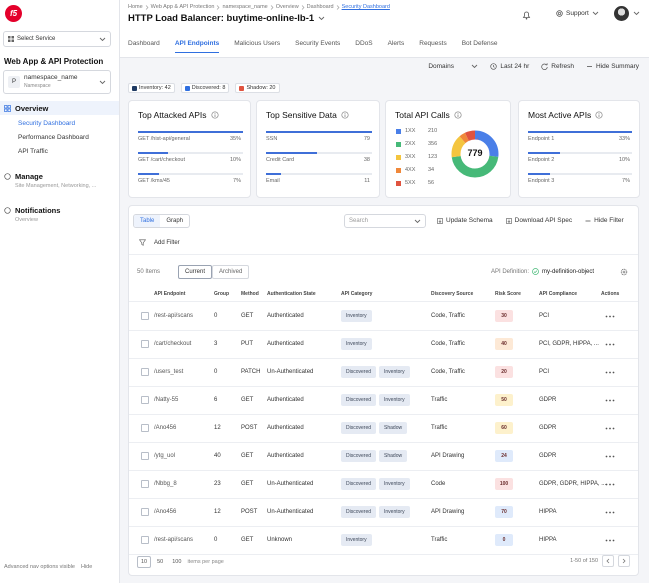  I want to click on toolbar-button: Hide Summary, so click(612, 66).